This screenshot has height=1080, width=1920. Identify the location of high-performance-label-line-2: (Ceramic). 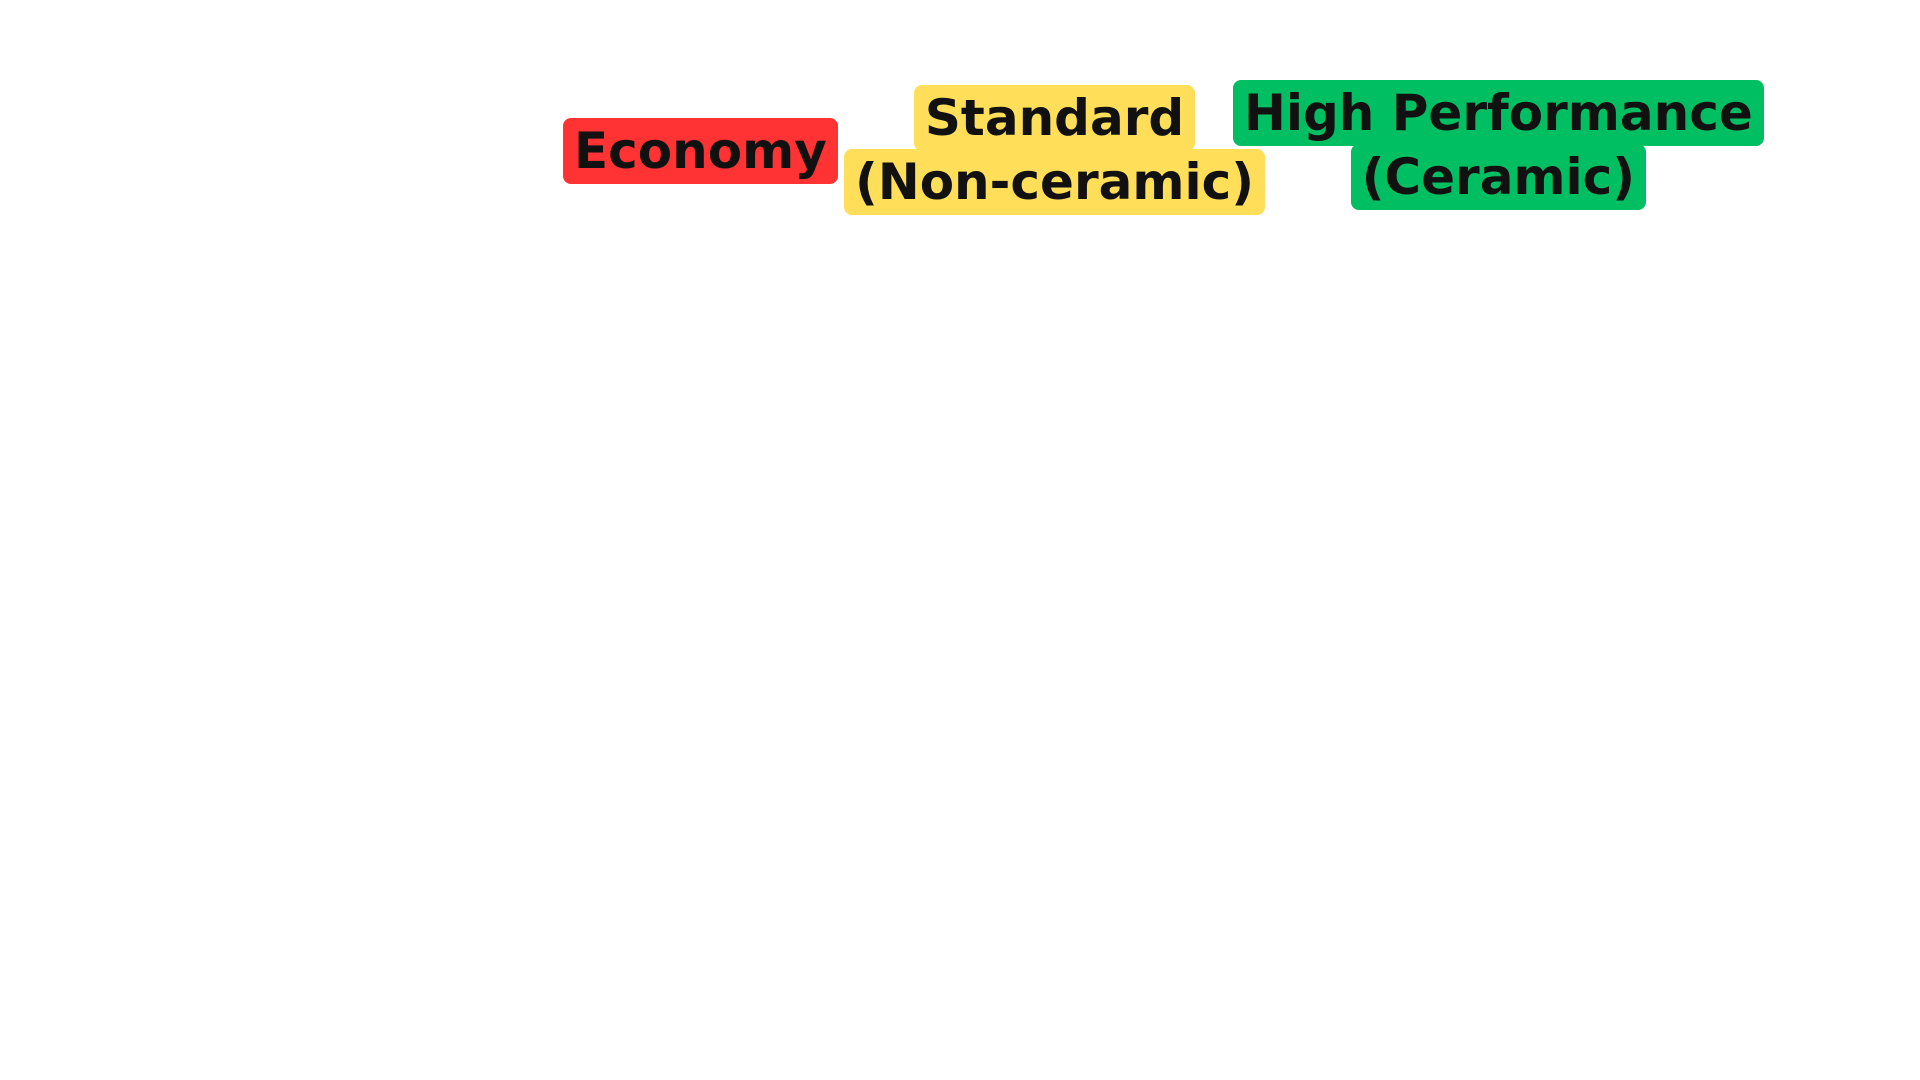
(1498, 177).